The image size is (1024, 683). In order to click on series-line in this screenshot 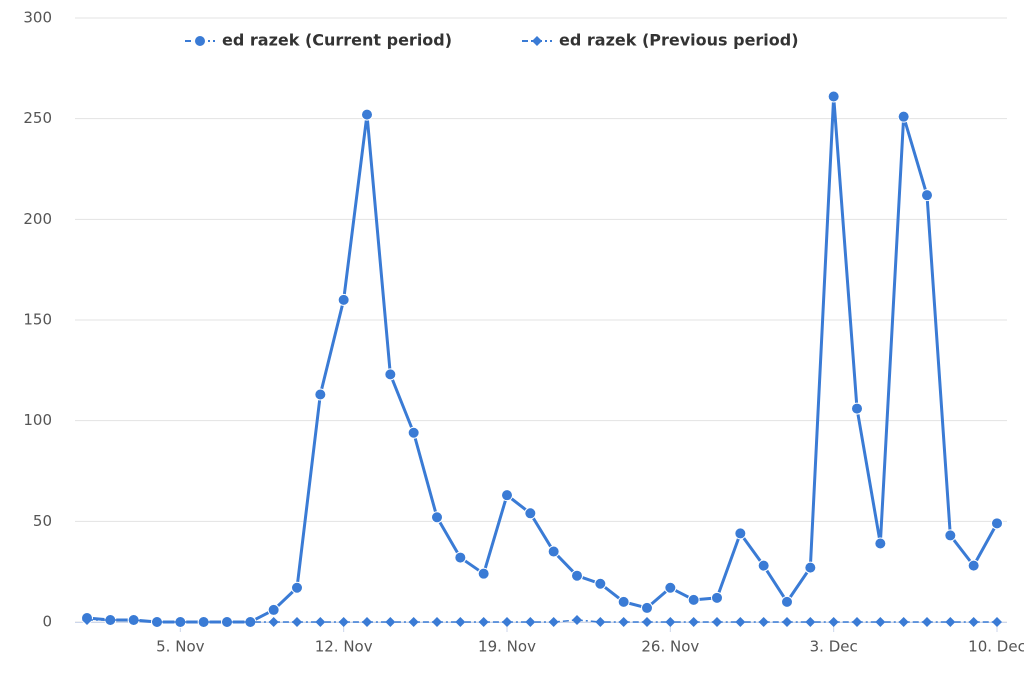, I will do `click(542, 621)`.